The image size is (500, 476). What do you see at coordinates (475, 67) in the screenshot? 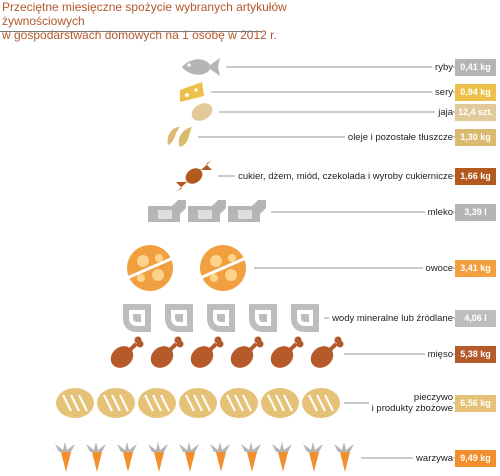
I see `row-value: 0,41 kg` at bounding box center [475, 67].